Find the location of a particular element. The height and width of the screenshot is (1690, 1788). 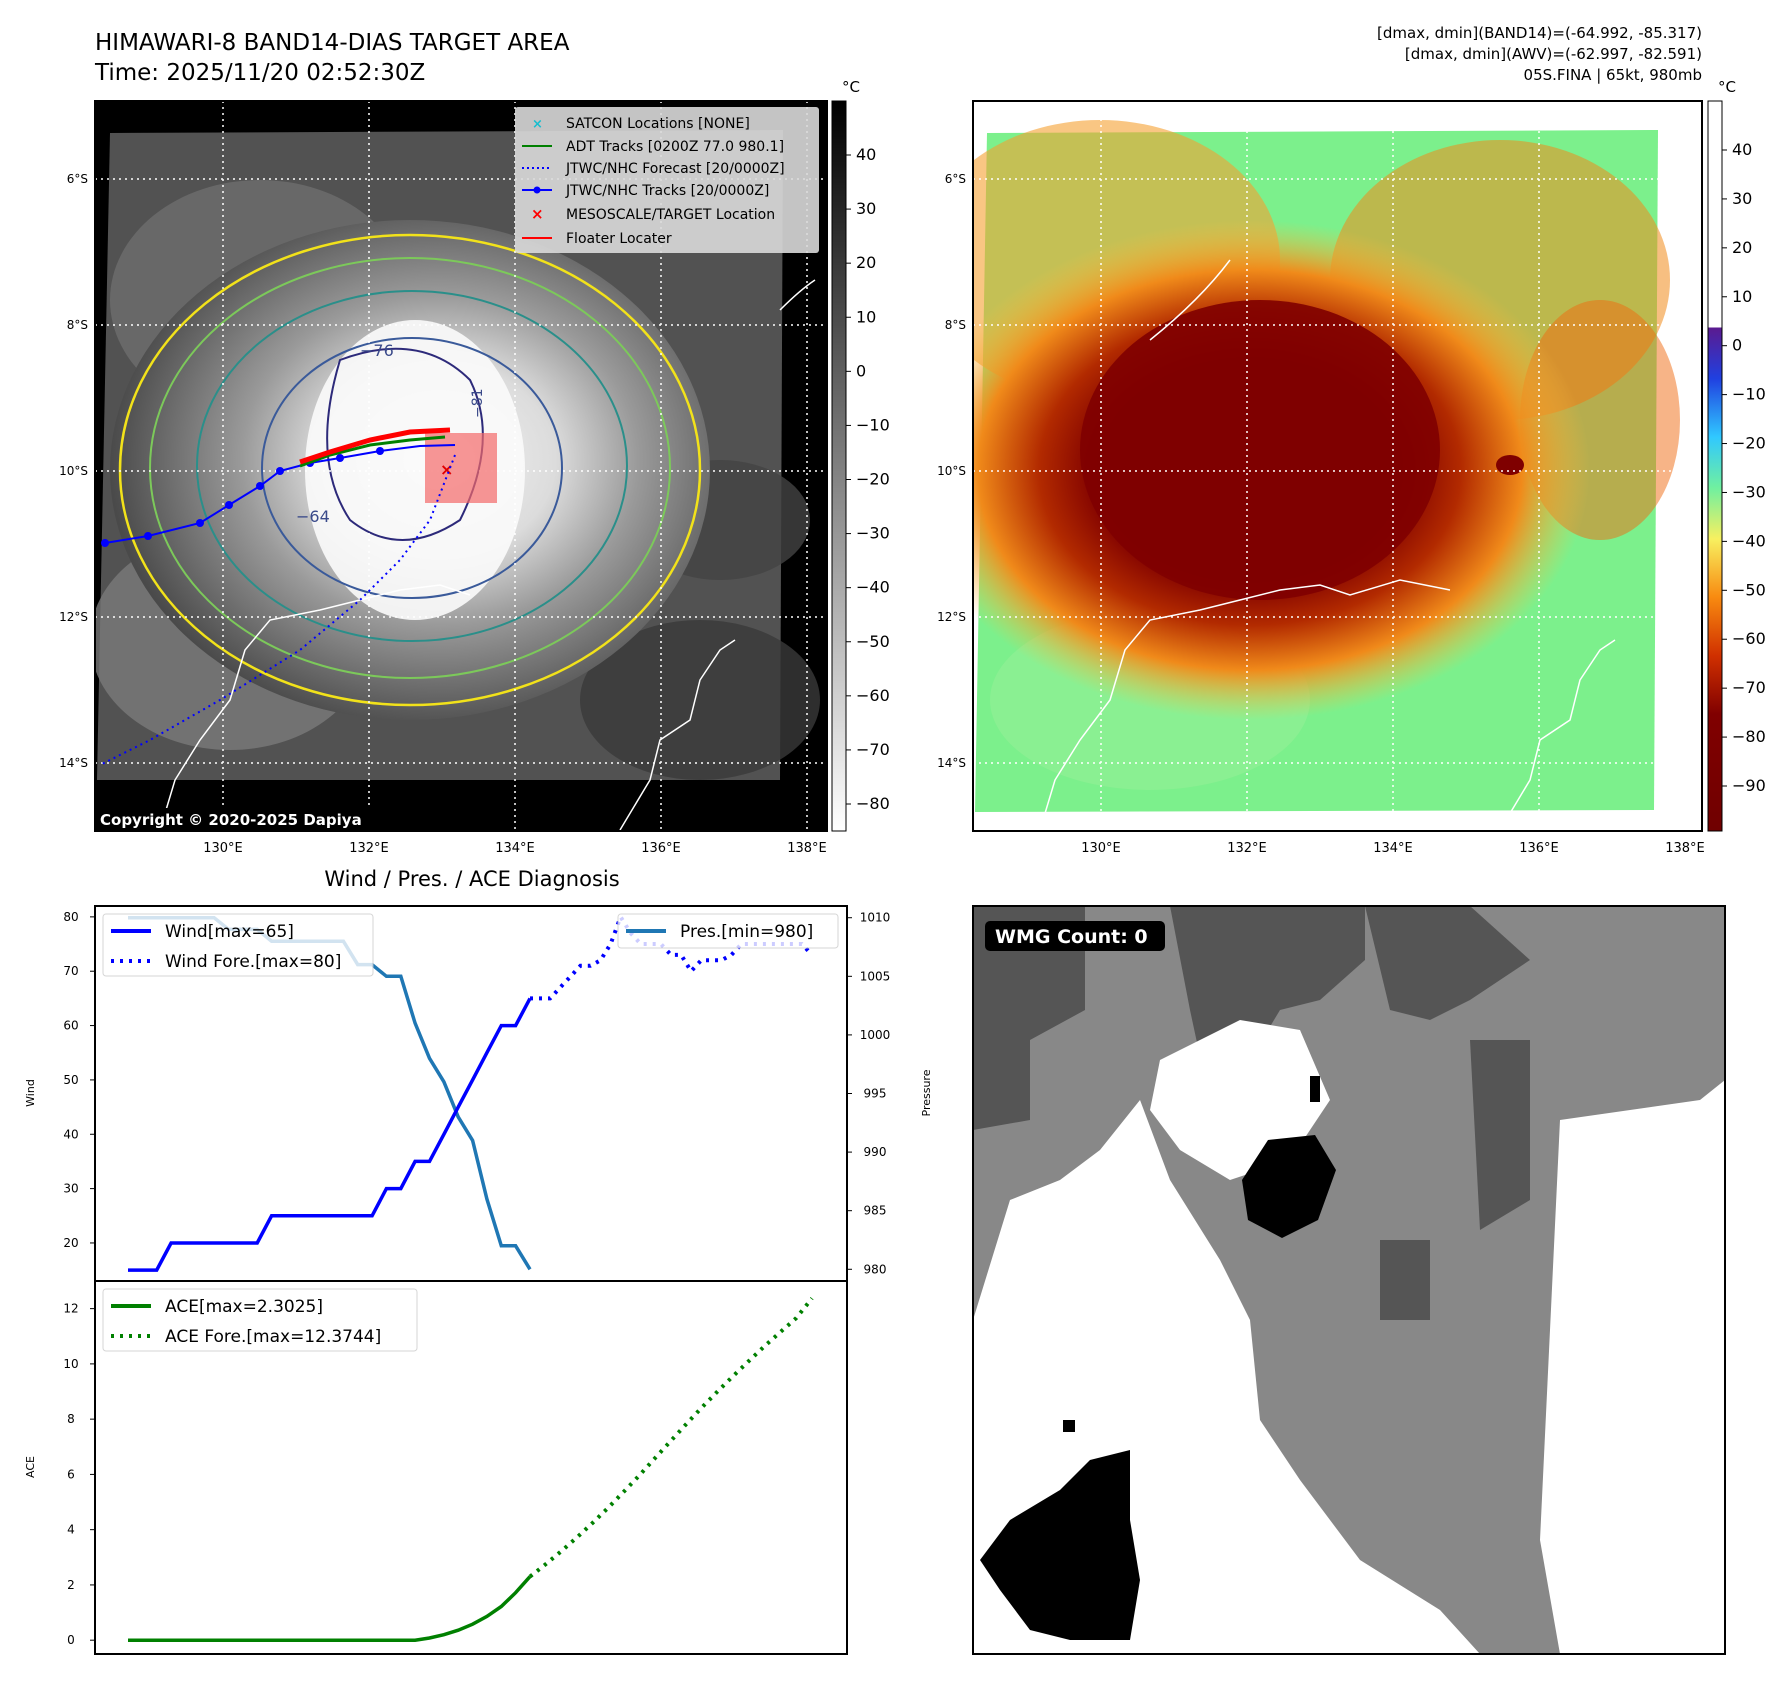

adt-track is located at coordinates (372, 451).